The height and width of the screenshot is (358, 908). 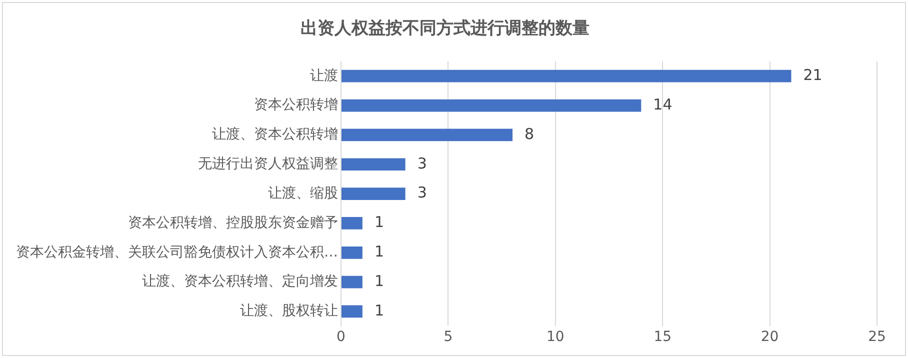 I want to click on y-tick-label: 资本公积转增, so click(x=296, y=105).